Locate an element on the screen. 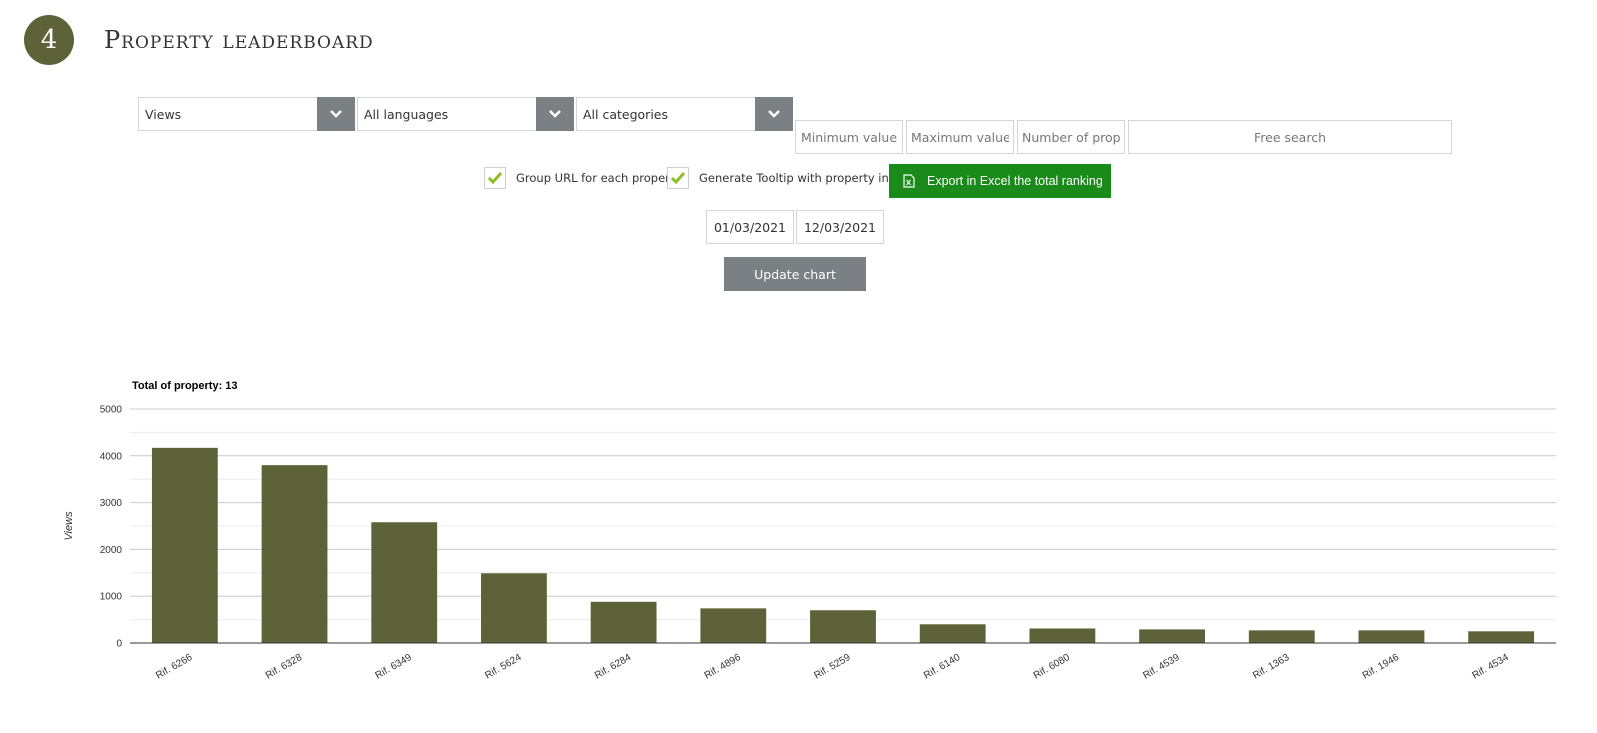  x-tick-label: Rif. 4896 is located at coordinates (723, 667).